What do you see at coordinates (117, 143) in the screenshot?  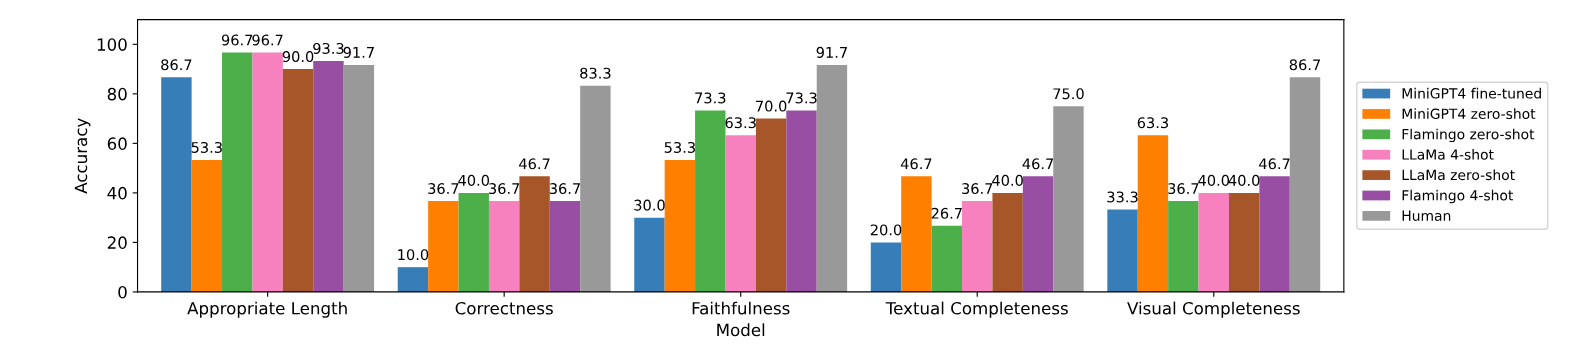 I see `y-tick-label: 60` at bounding box center [117, 143].